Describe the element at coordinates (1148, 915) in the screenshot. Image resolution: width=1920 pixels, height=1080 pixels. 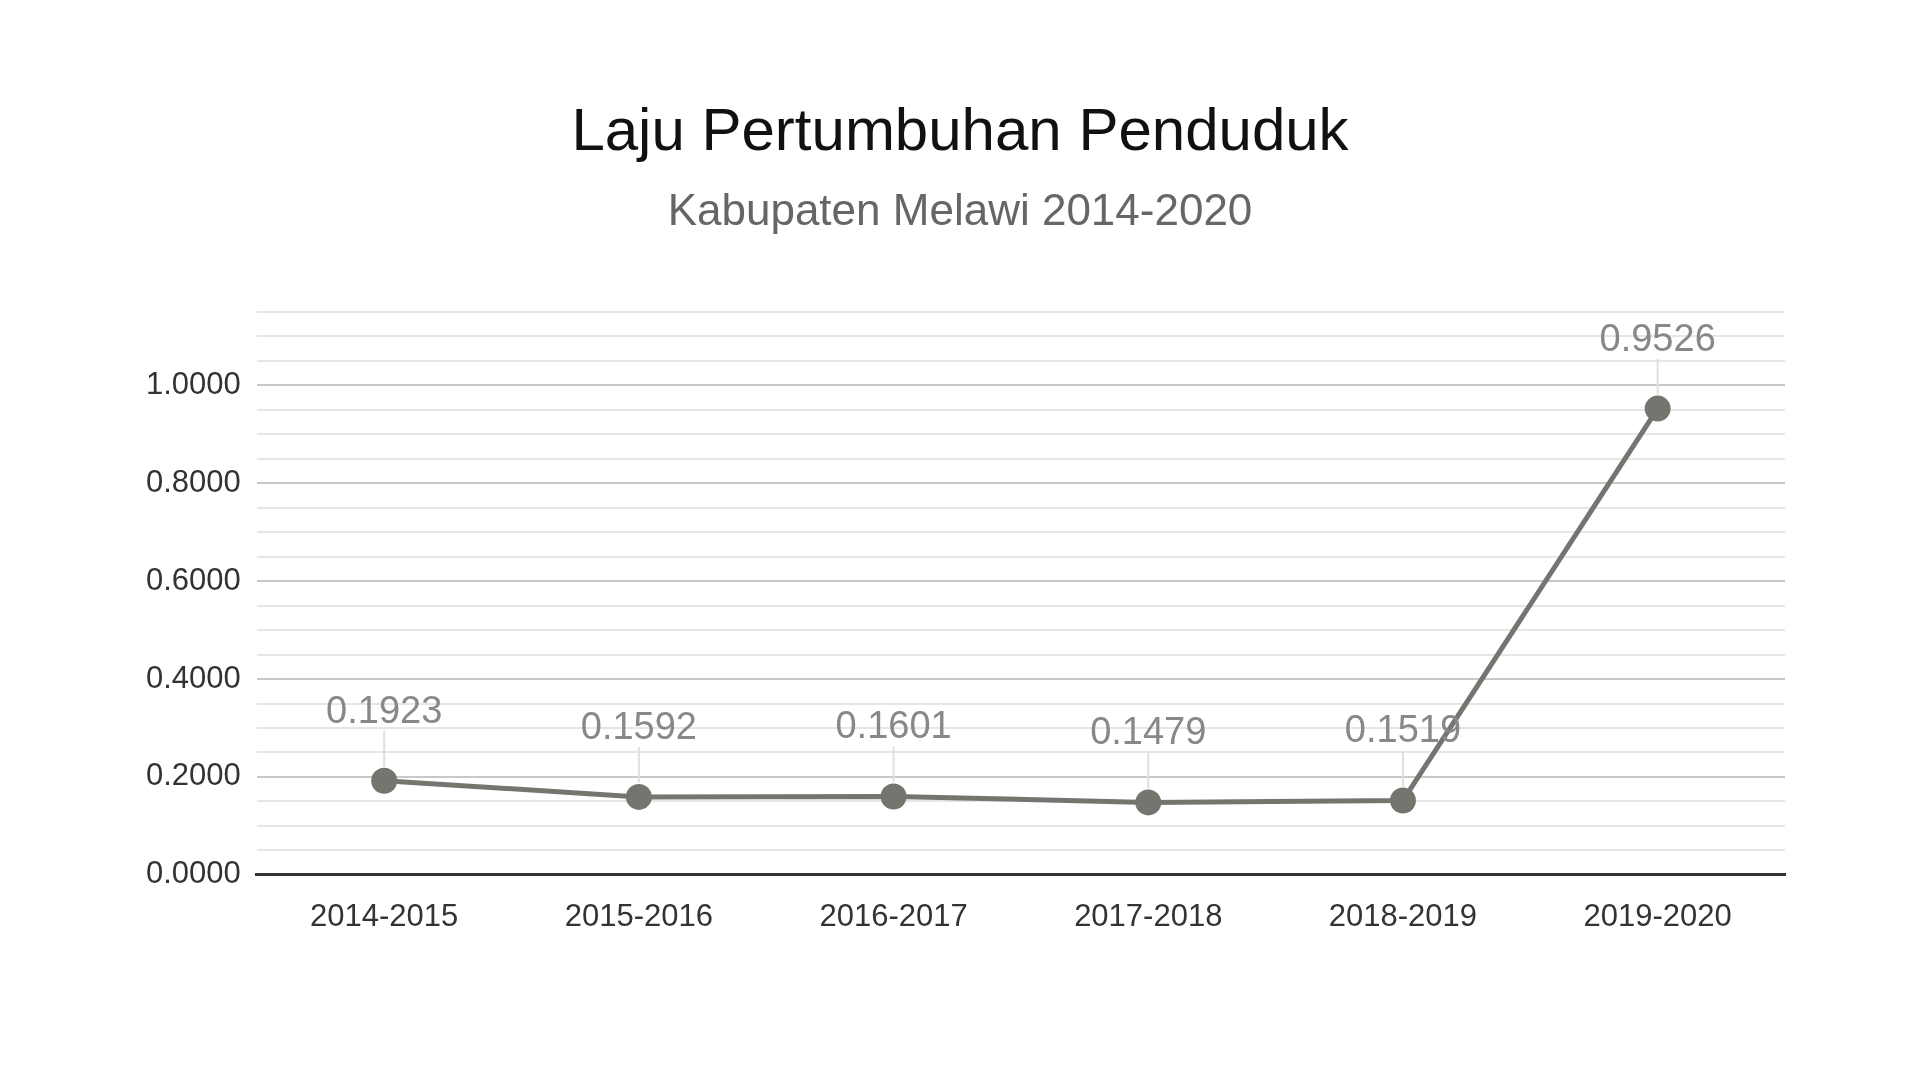
I see `x-tick-label: 2017-2018` at that location.